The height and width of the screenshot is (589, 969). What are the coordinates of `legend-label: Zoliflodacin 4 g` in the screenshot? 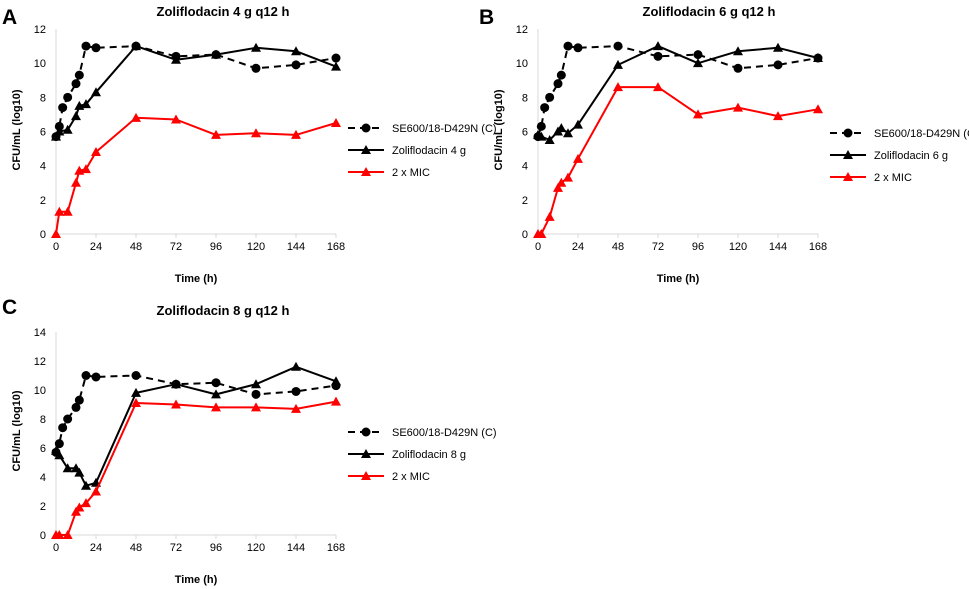 It's located at (429, 151).